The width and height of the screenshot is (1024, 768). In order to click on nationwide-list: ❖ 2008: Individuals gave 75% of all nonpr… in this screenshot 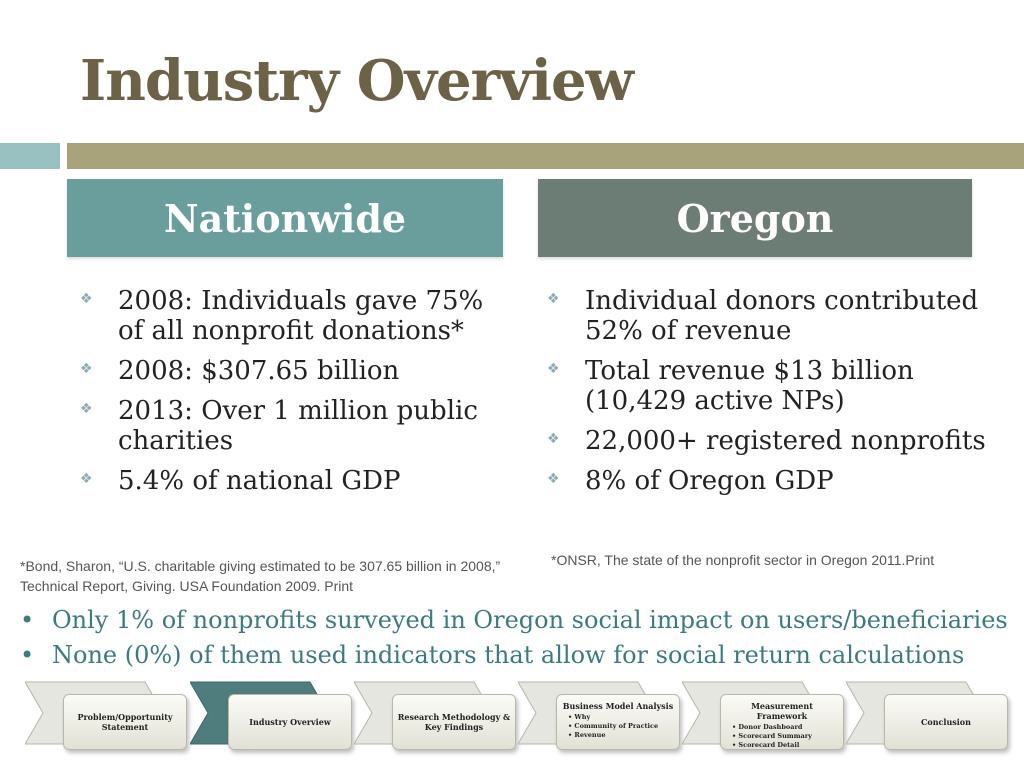, I will do `click(295, 396)`.